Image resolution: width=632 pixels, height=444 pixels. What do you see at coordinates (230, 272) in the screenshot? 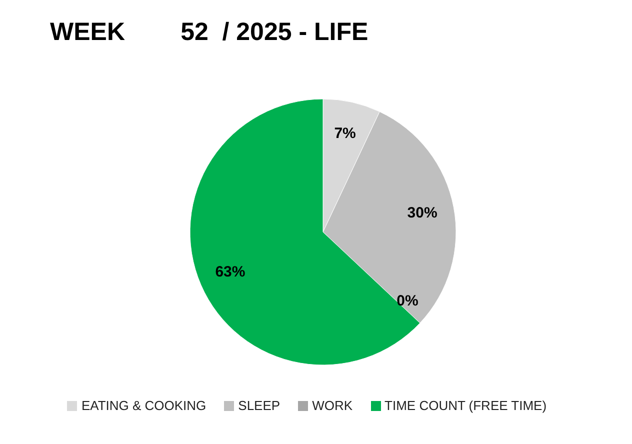
I see `data-label: 63%` at bounding box center [230, 272].